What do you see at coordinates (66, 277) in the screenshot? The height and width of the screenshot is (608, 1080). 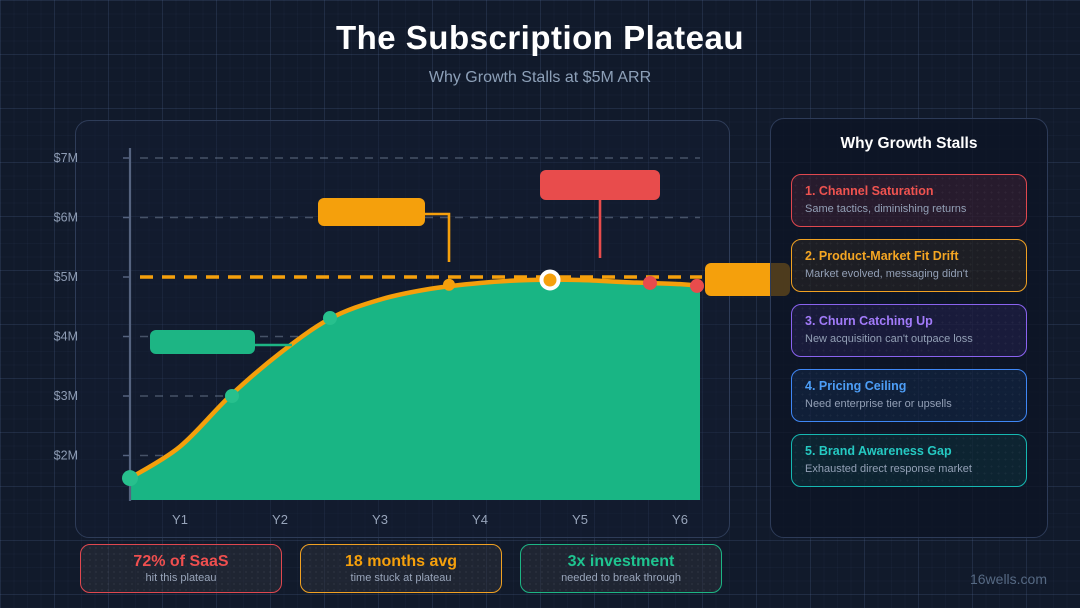 I see `y-tick-label-$5M: $5M` at bounding box center [66, 277].